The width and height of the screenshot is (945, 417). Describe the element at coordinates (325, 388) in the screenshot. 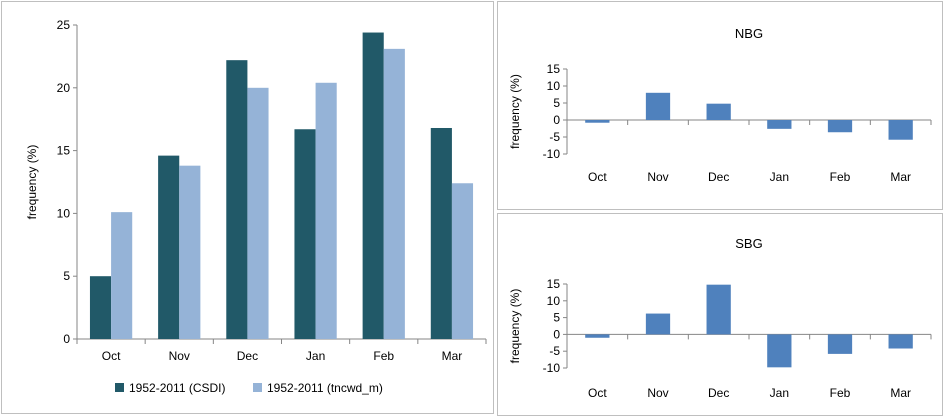

I see `legend-label-series-2: 1952-2011 (tncwd_m)` at that location.